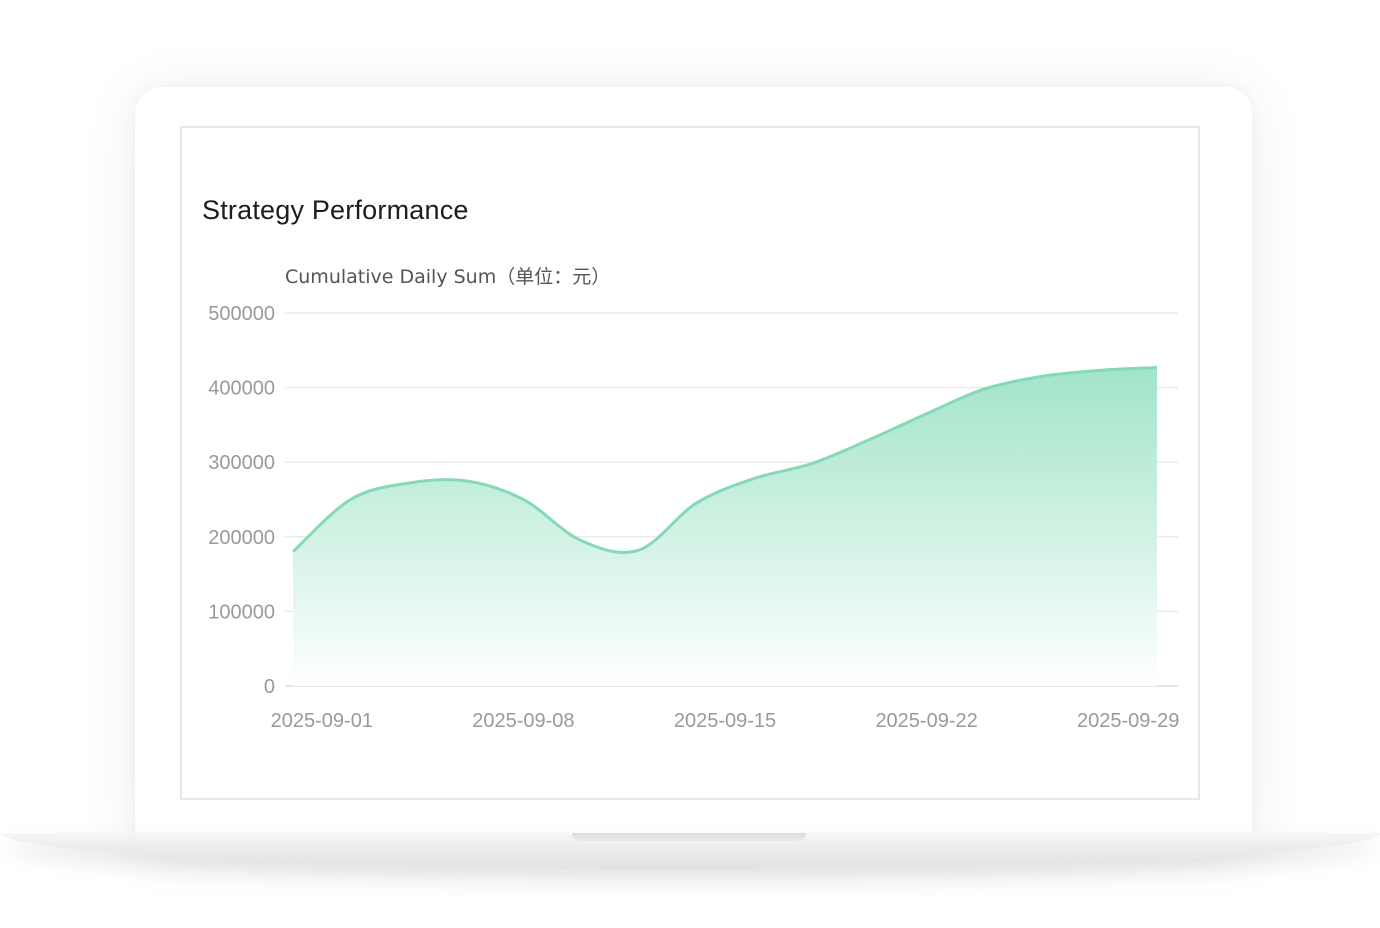 Image resolution: width=1380 pixels, height=928 pixels. Describe the element at coordinates (241, 612) in the screenshot. I see `y-tick-label: 100000` at that location.